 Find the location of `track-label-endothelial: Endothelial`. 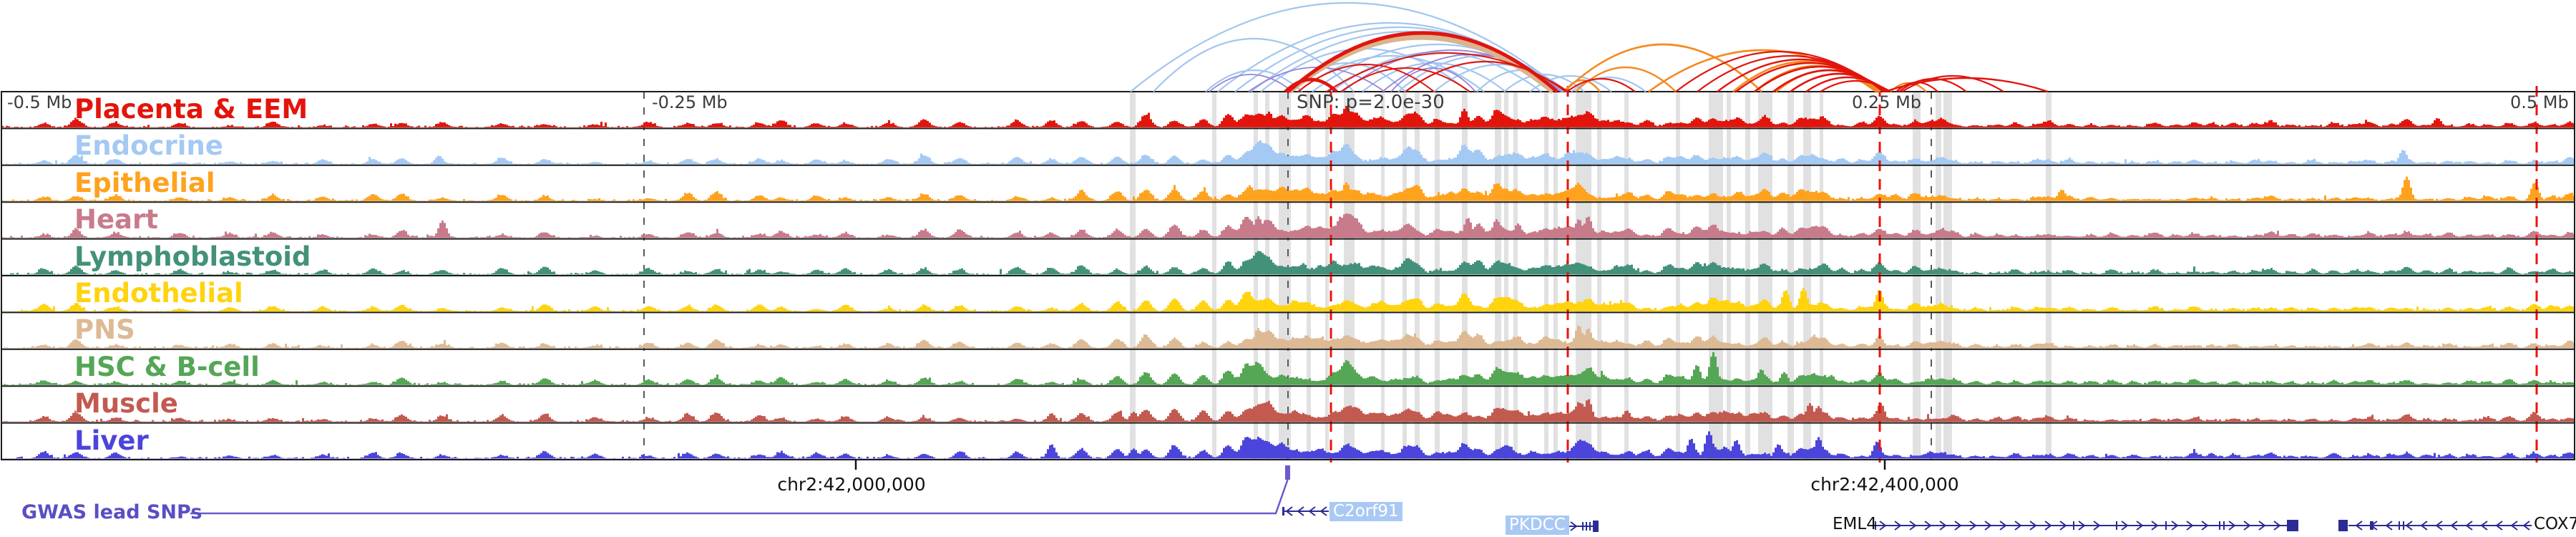

track-label-endothelial: Endothelial is located at coordinates (158, 293).